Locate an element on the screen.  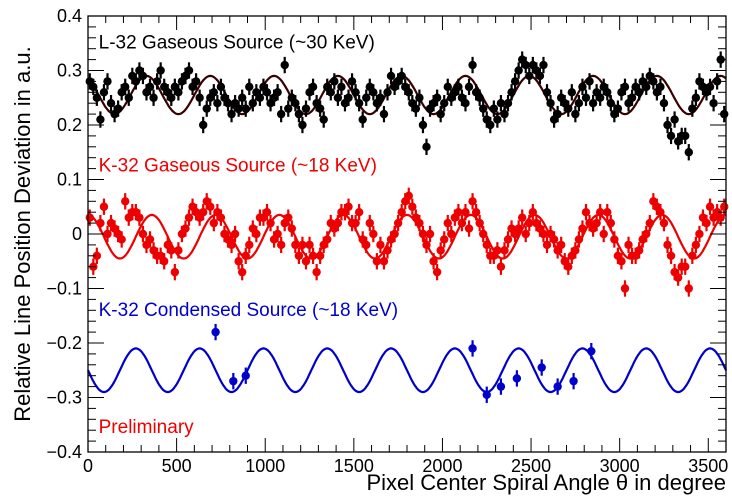
x-tick-label: 3500 is located at coordinates (708, 466).